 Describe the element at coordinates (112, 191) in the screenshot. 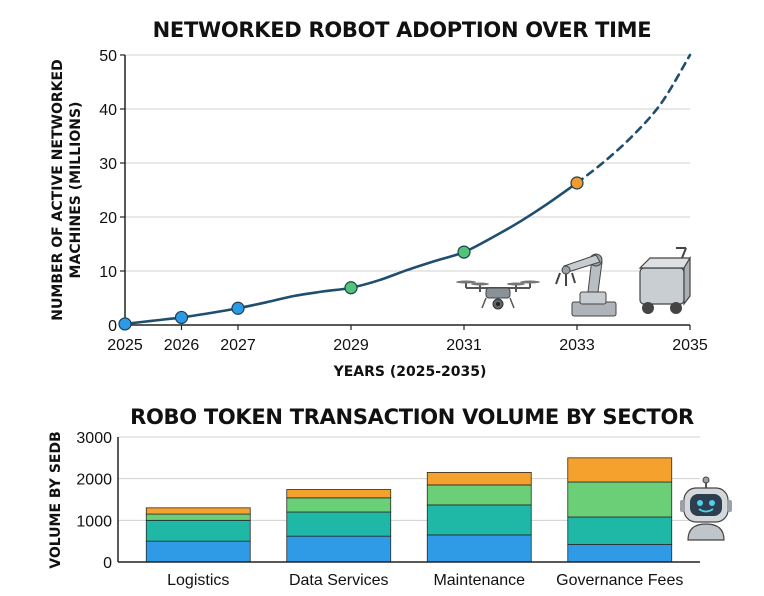

I see `line-chart-y-ticks: 0 10 20 30 40 50` at that location.